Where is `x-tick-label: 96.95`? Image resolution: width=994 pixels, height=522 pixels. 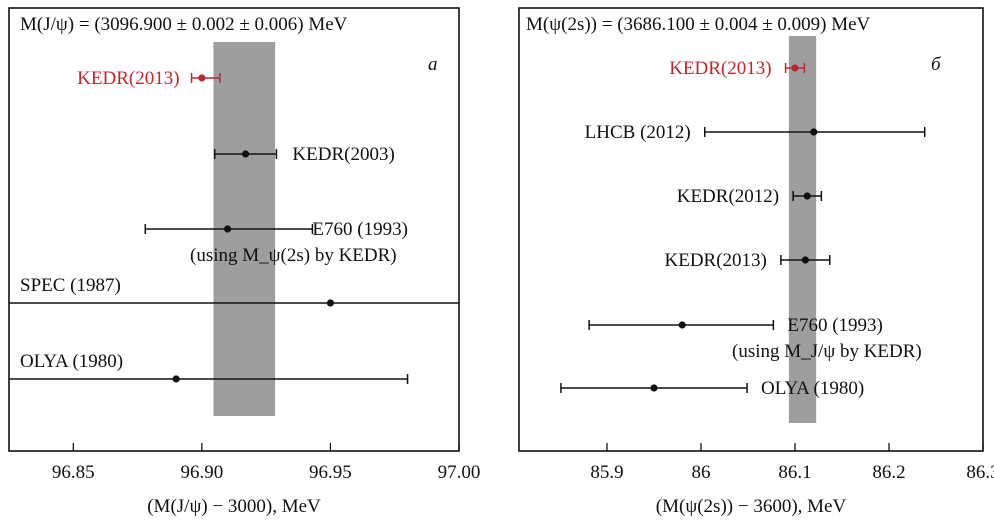
x-tick-label: 96.95 is located at coordinates (330, 472).